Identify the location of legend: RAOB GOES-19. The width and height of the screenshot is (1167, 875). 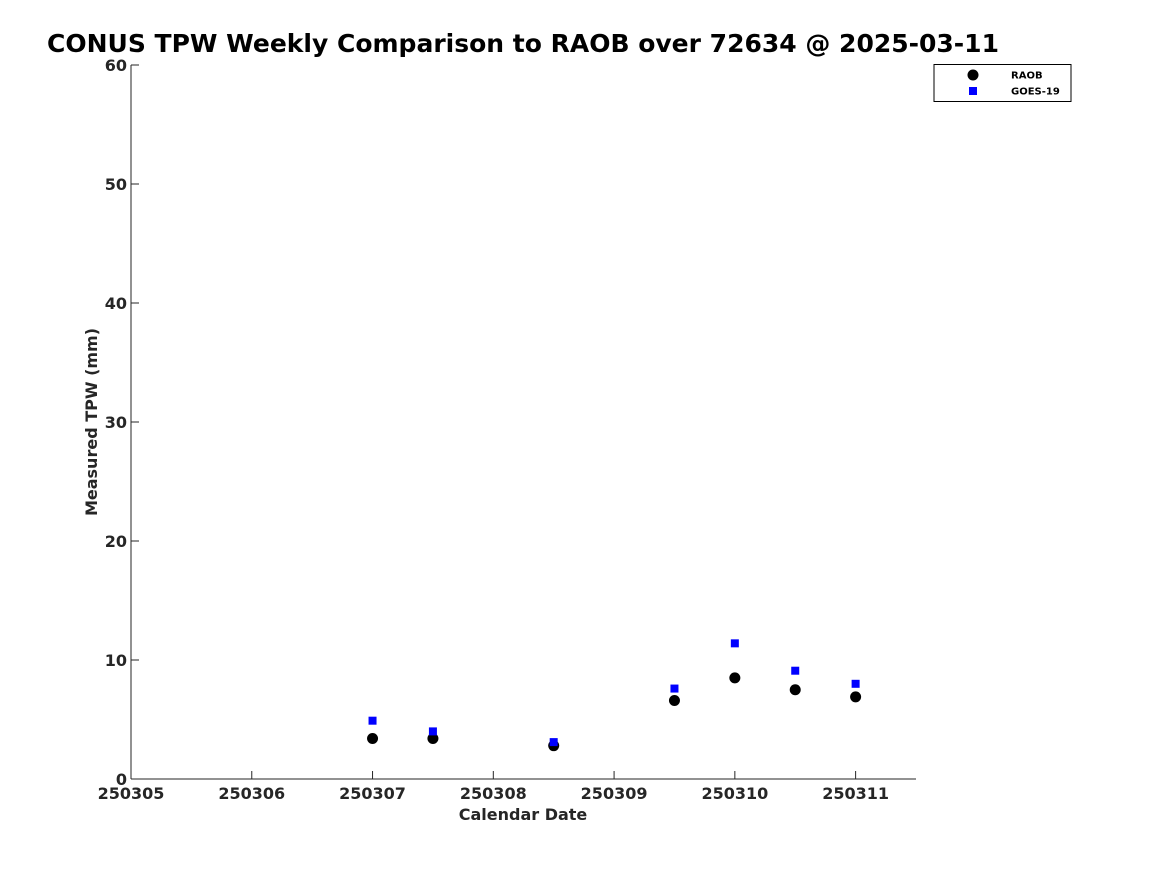
(1002, 83).